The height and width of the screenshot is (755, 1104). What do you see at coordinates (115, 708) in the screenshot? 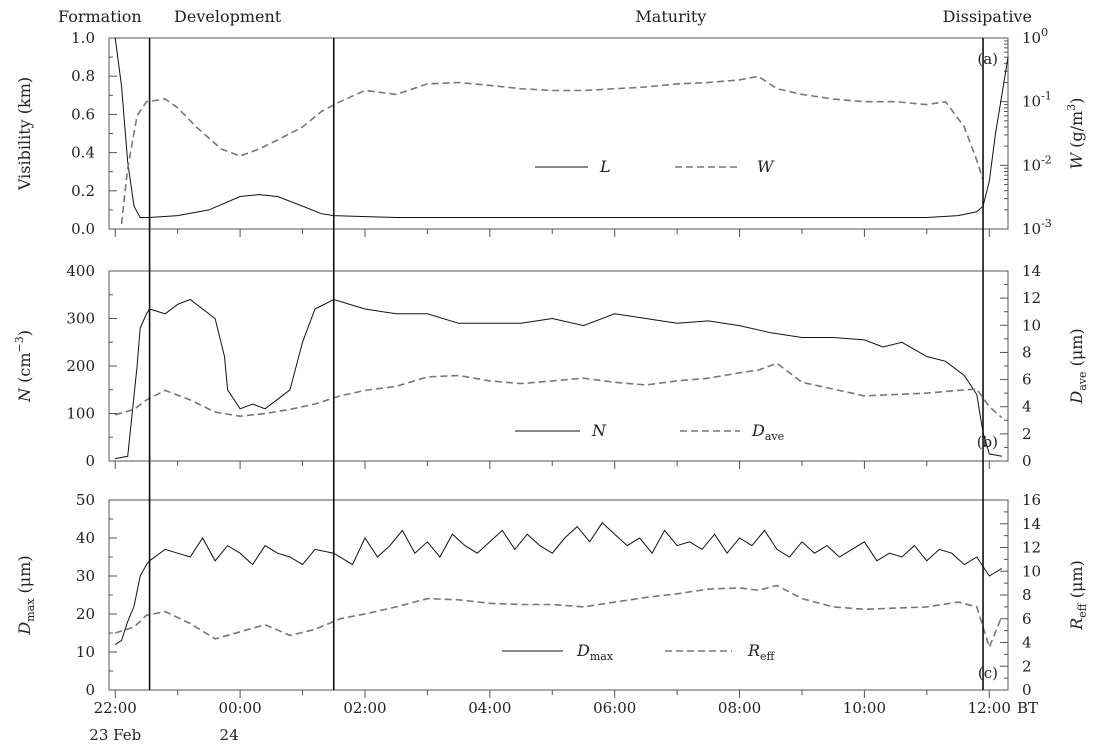
I see `x-tick-label: 22:00` at bounding box center [115, 708].